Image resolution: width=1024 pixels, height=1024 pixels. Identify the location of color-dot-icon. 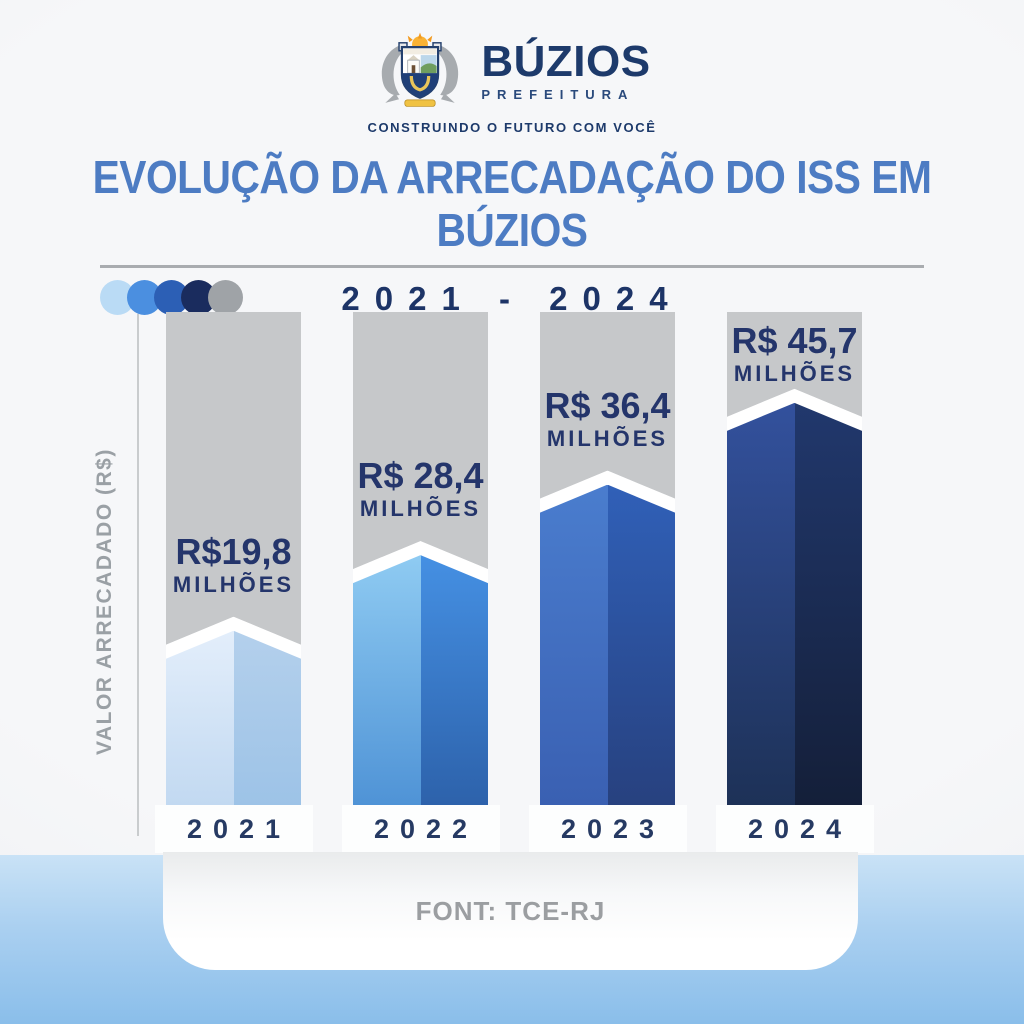
(225, 297).